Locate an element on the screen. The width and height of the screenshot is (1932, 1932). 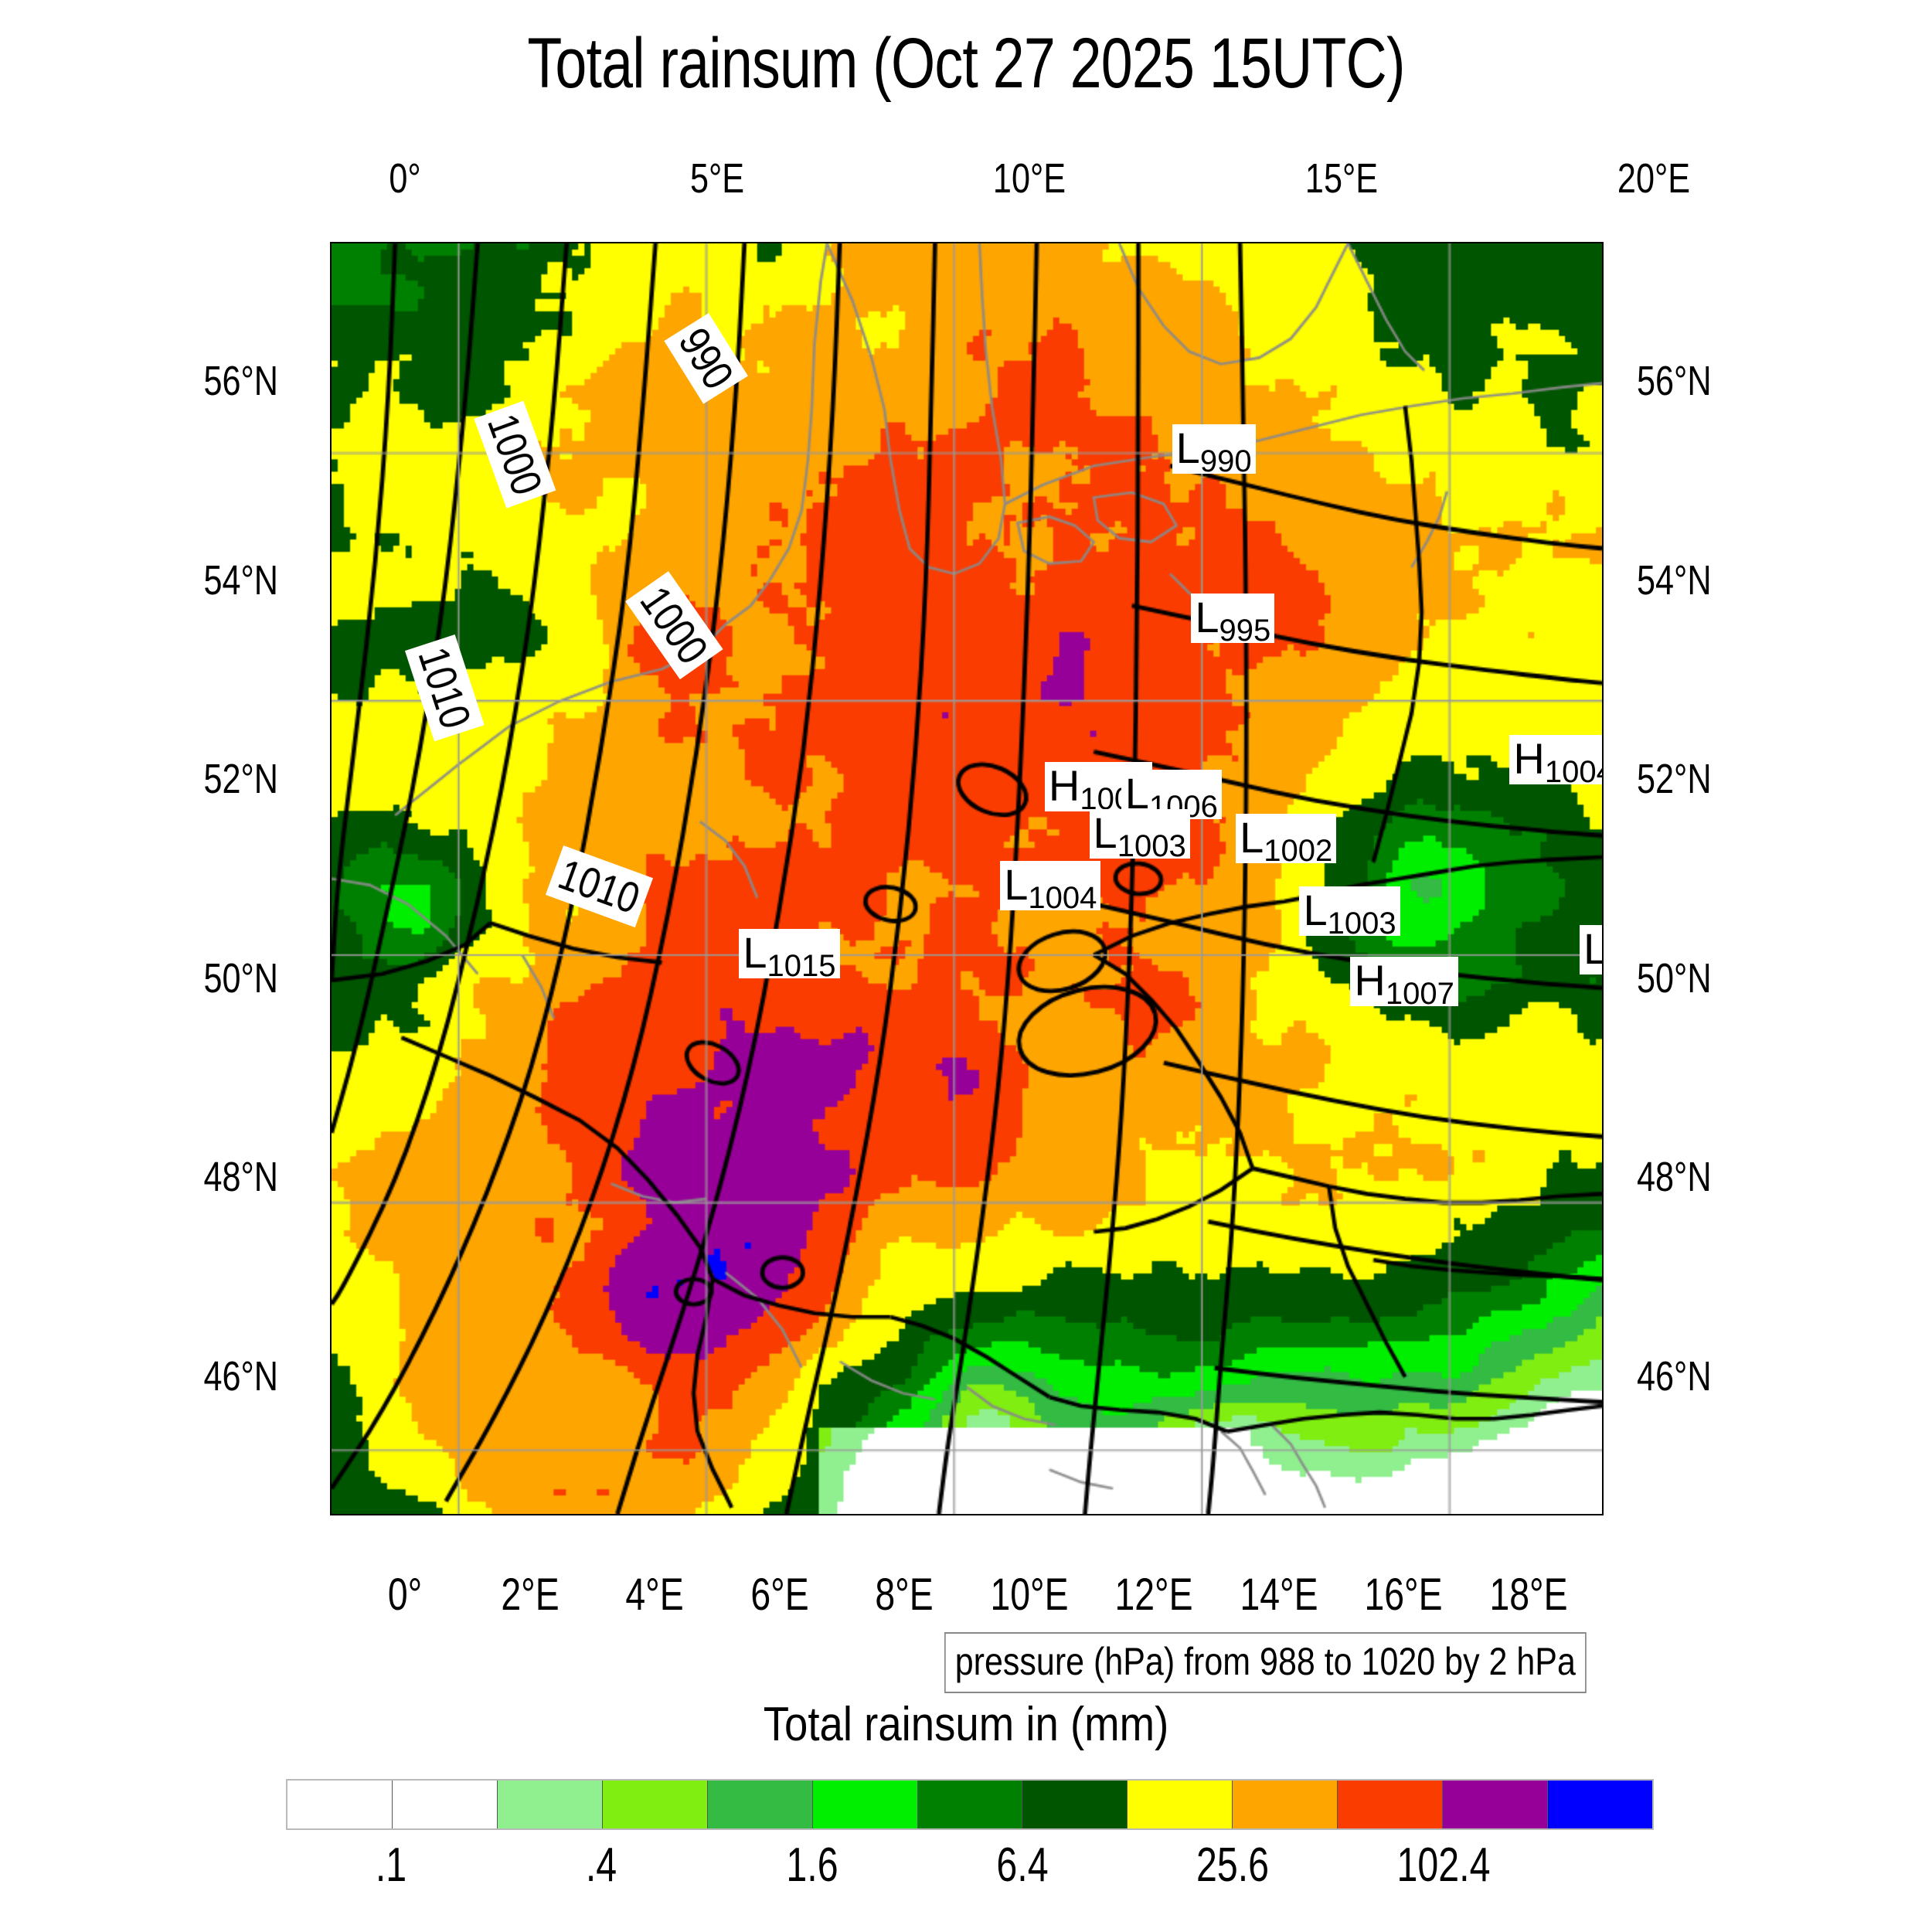
pressure-system-label-l: L1002 is located at coordinates (1286, 840).